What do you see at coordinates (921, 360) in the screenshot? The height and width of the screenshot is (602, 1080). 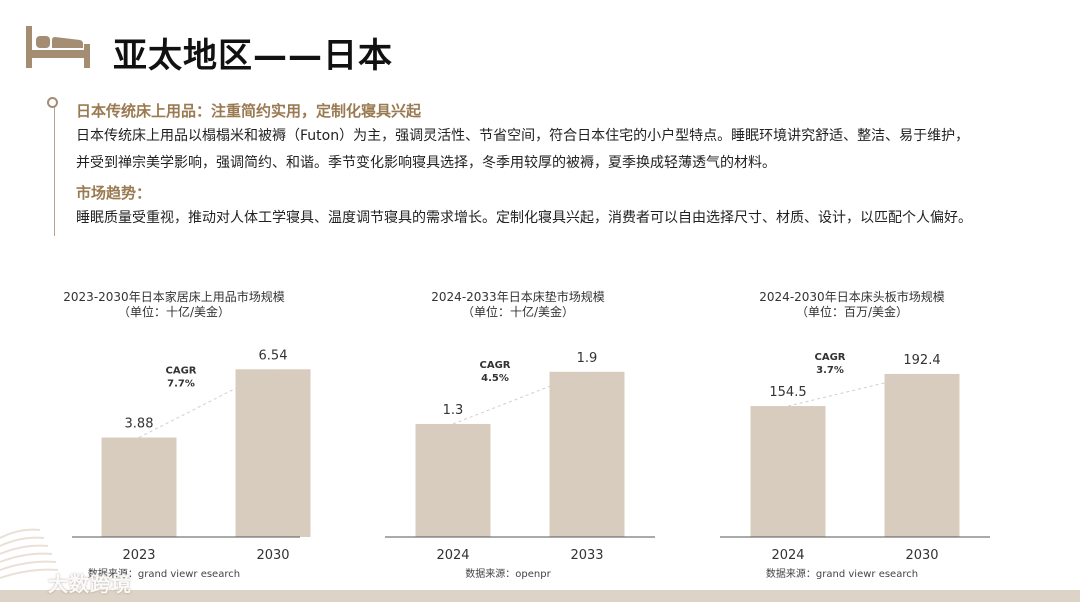 I see `chart-3-value-label-2030: 192.4` at bounding box center [921, 360].